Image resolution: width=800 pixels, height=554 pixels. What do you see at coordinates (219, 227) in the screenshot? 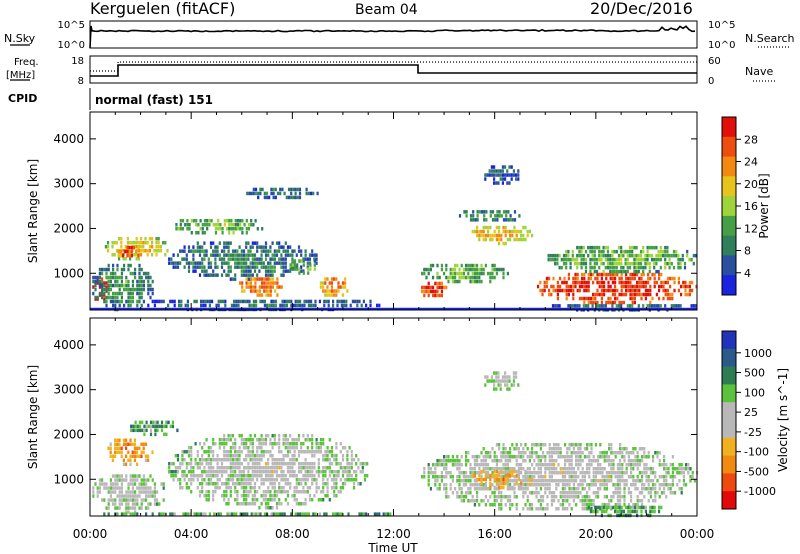
I see `data-blob` at bounding box center [219, 227].